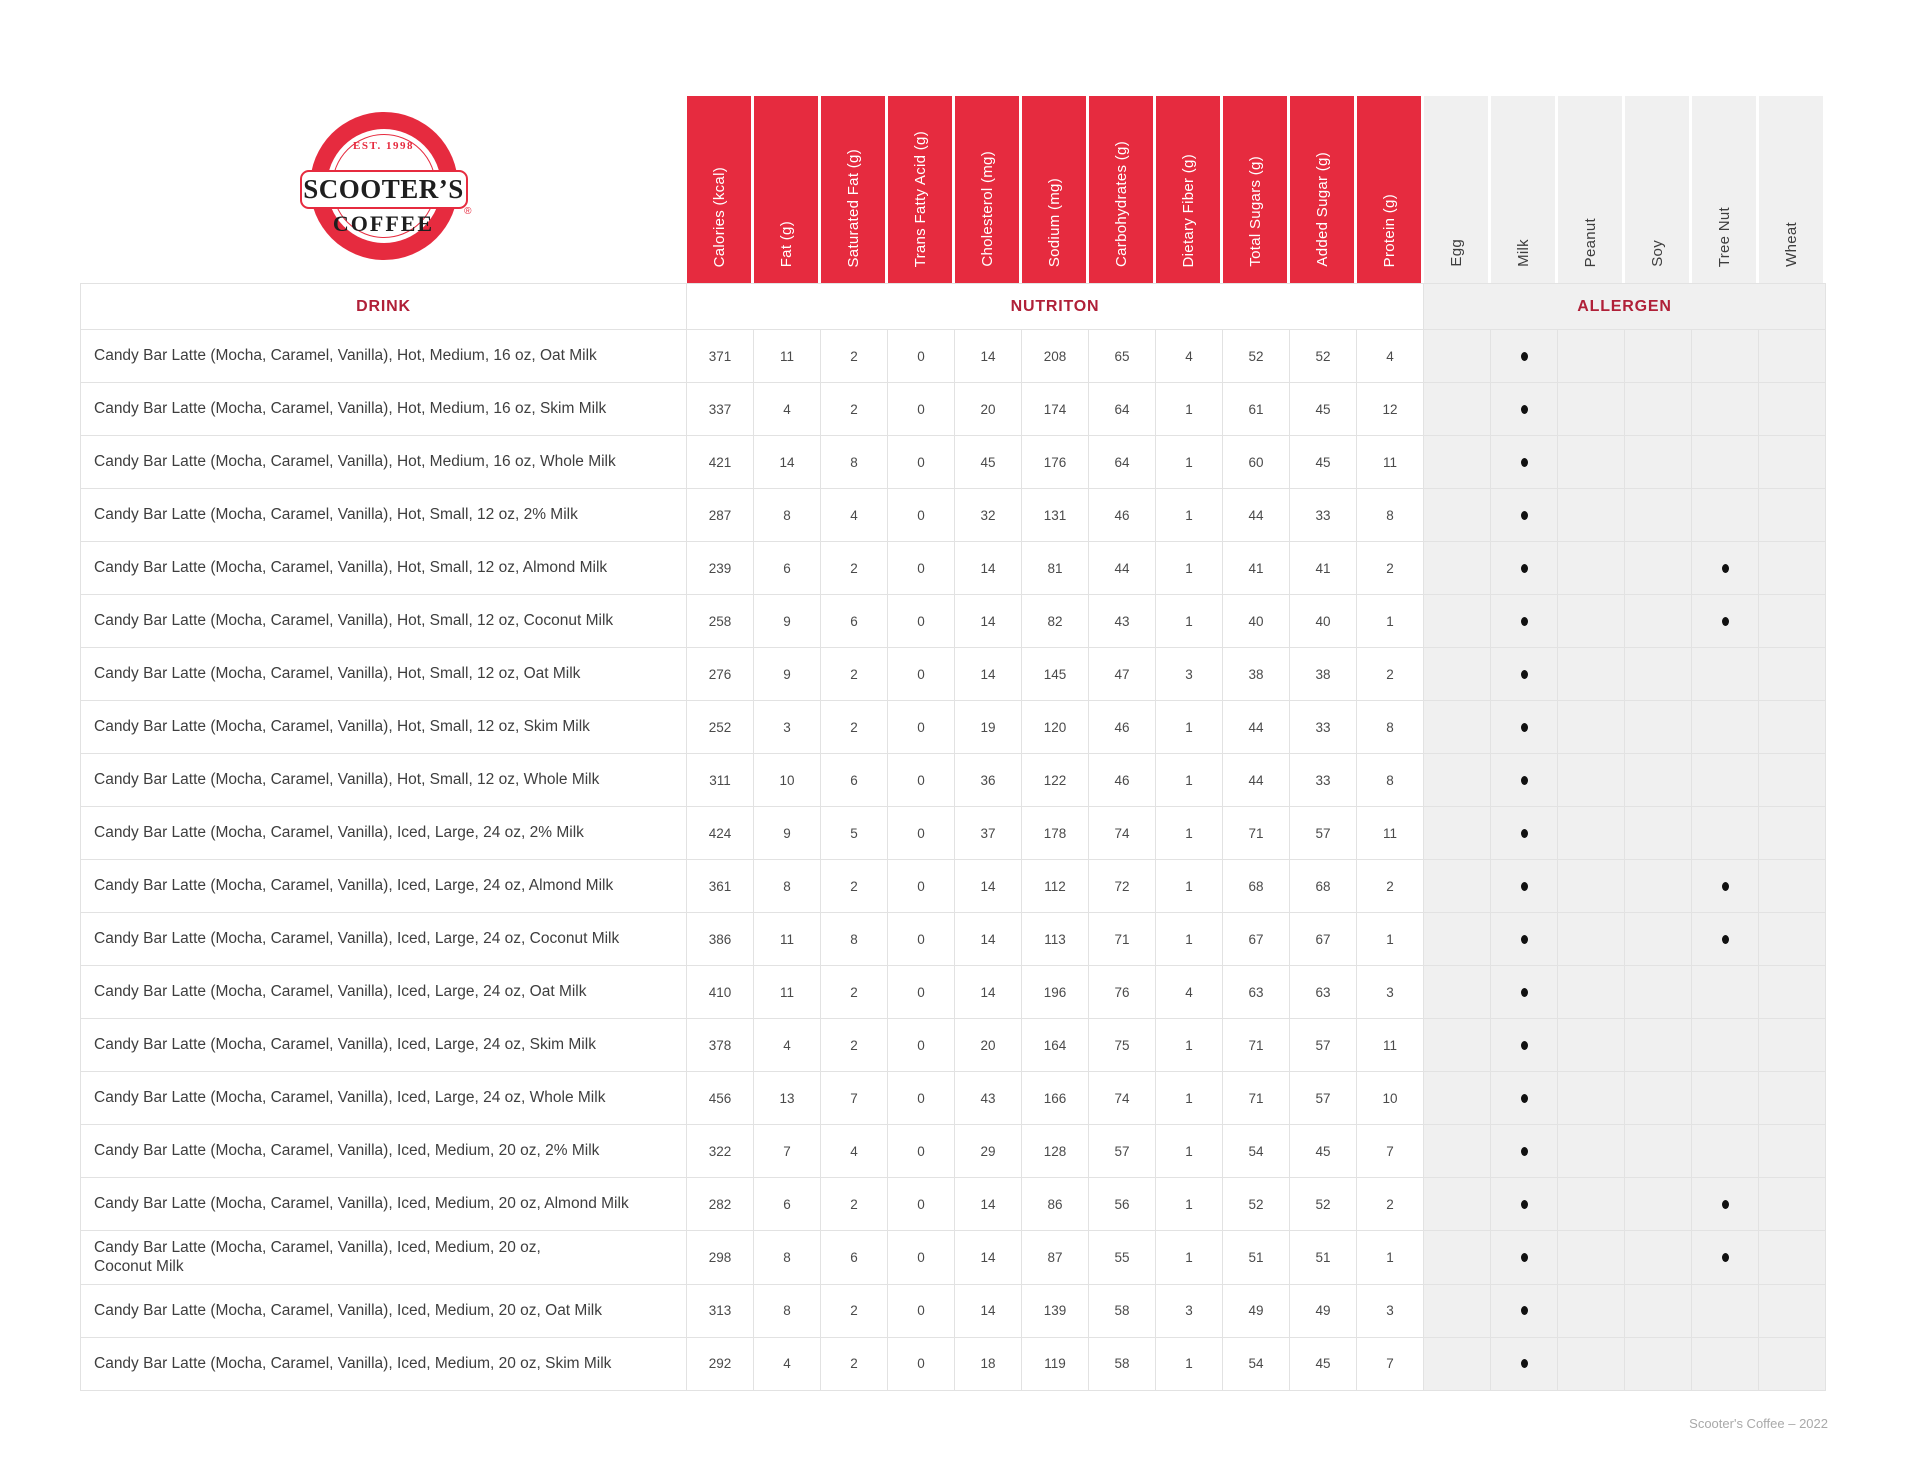 The height and width of the screenshot is (1484, 1920). Describe the element at coordinates (854, 780) in the screenshot. I see `nutrition-value: 6` at that location.